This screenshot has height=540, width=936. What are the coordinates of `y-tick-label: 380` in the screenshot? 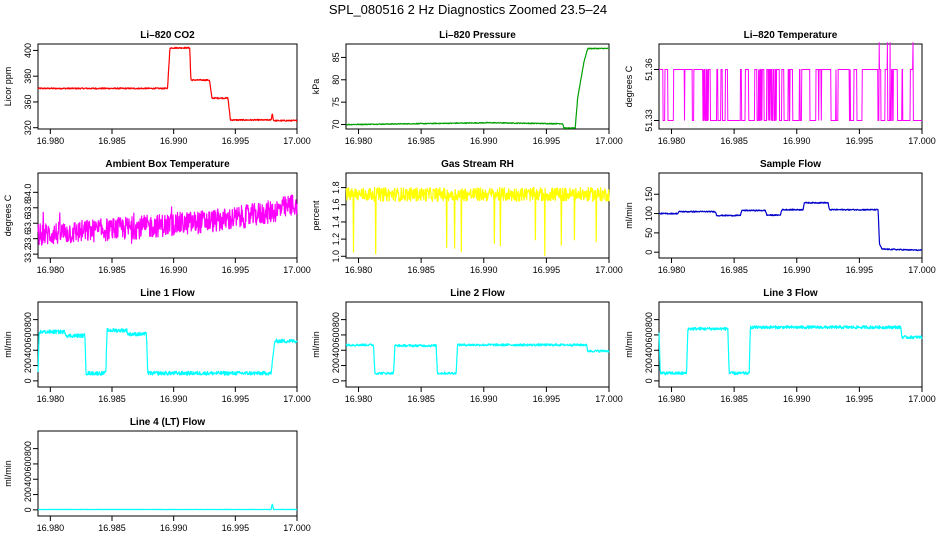 It's located at (28, 76).